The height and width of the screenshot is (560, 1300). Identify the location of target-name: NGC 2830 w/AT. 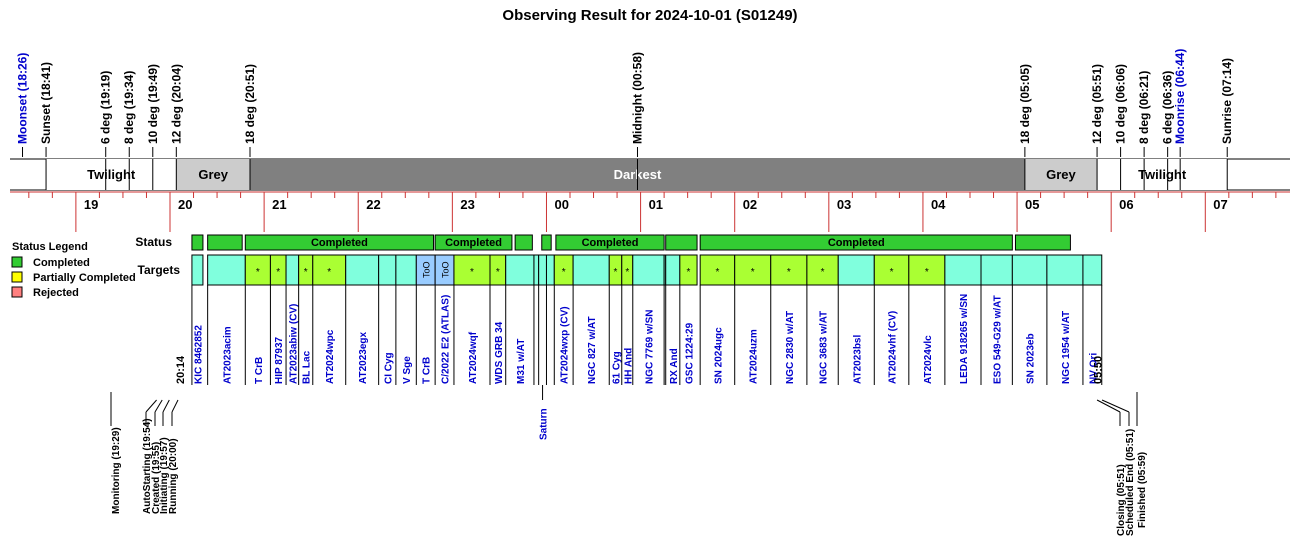
(790, 347).